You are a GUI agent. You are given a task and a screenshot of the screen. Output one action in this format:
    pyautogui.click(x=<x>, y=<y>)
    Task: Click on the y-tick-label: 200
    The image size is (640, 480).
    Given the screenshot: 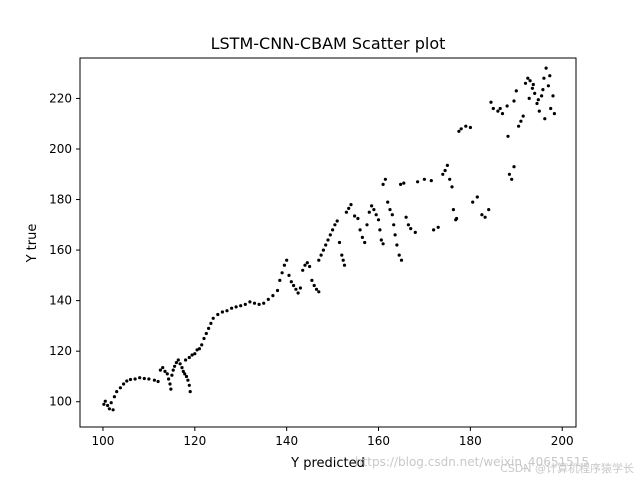 What is the action you would take?
    pyautogui.click(x=60, y=149)
    